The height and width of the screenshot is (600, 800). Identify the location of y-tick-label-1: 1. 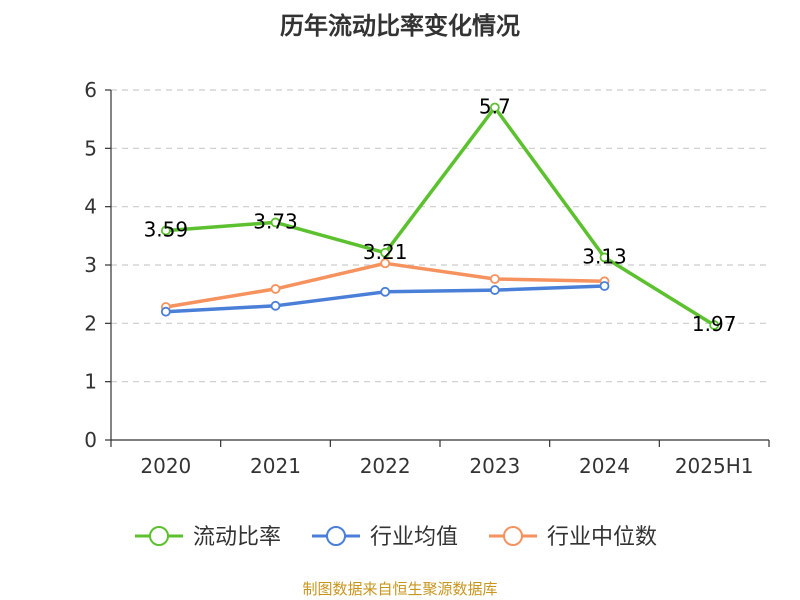
(90, 382).